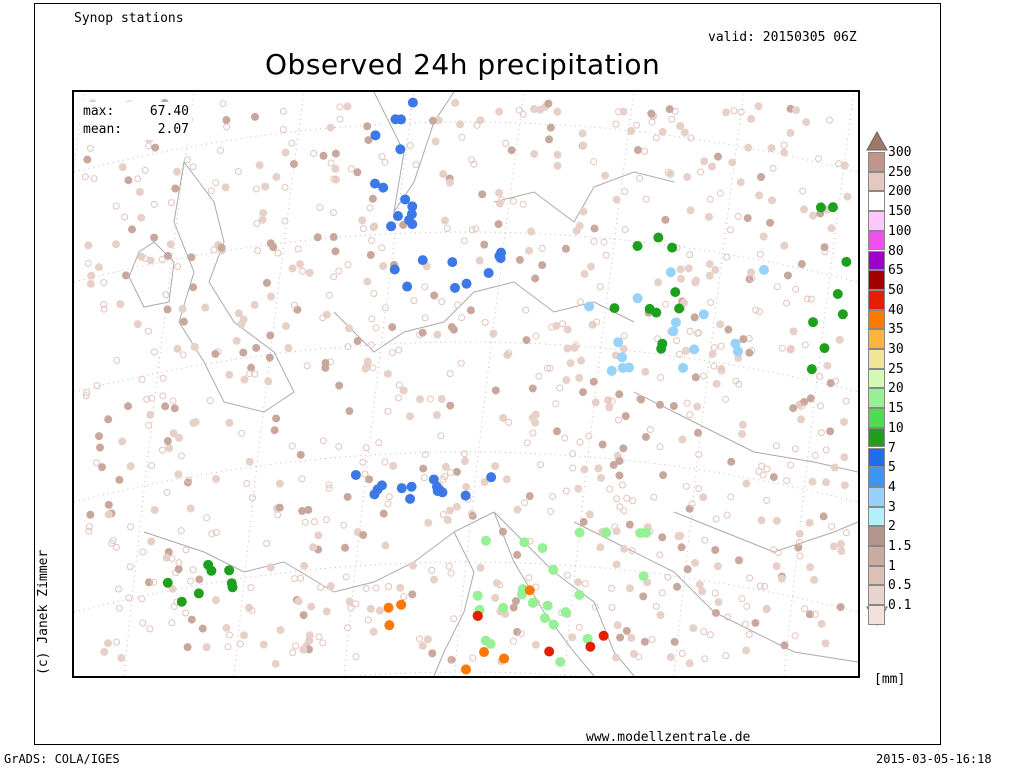 This screenshot has height=768, width=1024. I want to click on coastline-path, so click(484, 317).